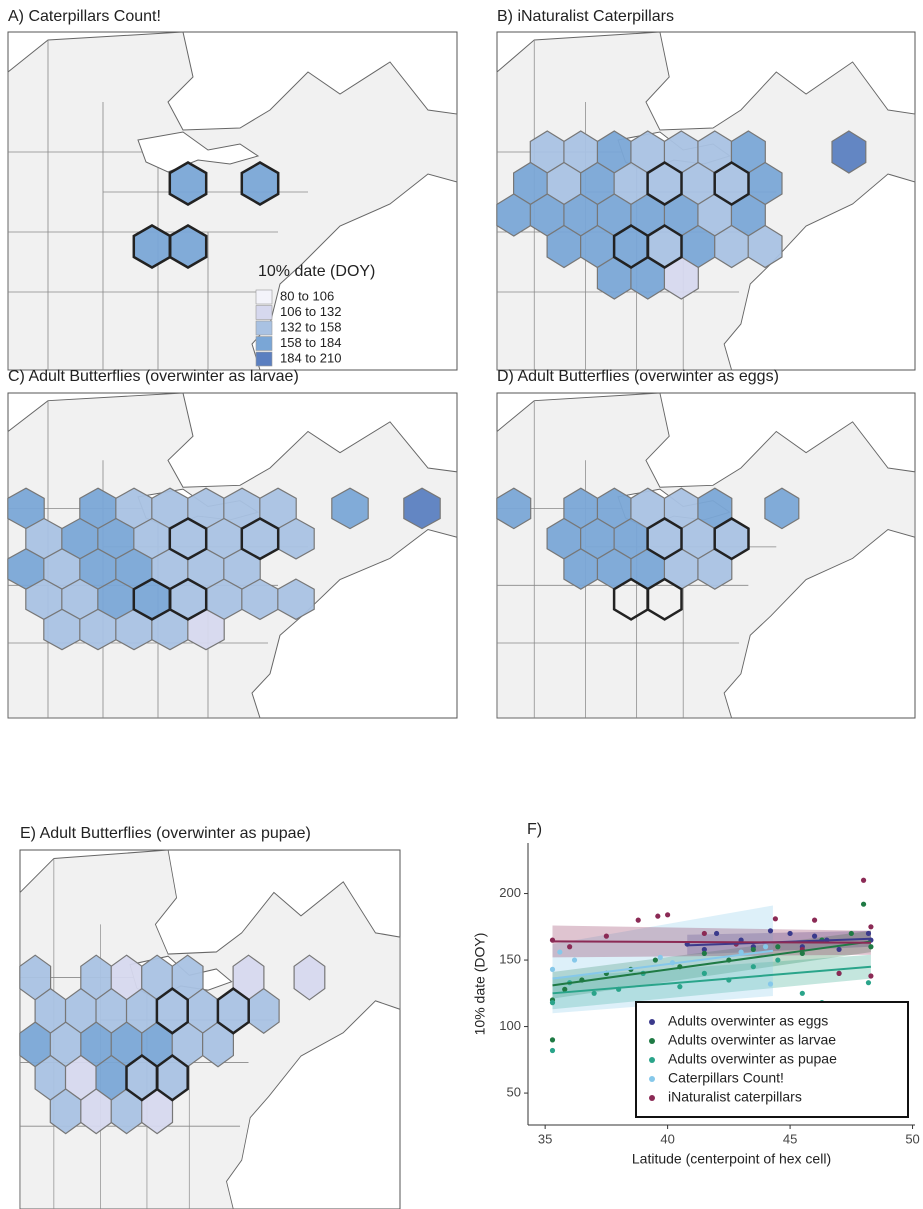 The image size is (923, 1209). What do you see at coordinates (480, 984) in the screenshot?
I see `y-axis-title: 10% date (DOY)` at bounding box center [480, 984].